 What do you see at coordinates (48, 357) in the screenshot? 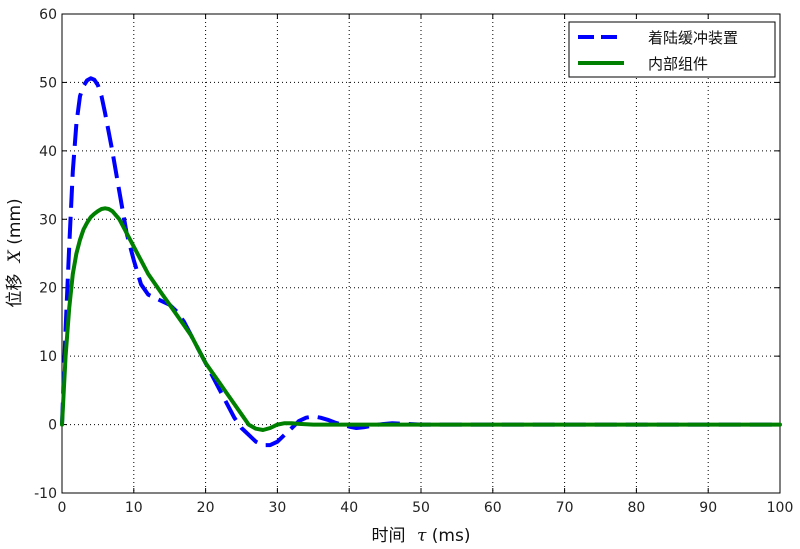
I see `y-tick-label: 10` at bounding box center [48, 357].